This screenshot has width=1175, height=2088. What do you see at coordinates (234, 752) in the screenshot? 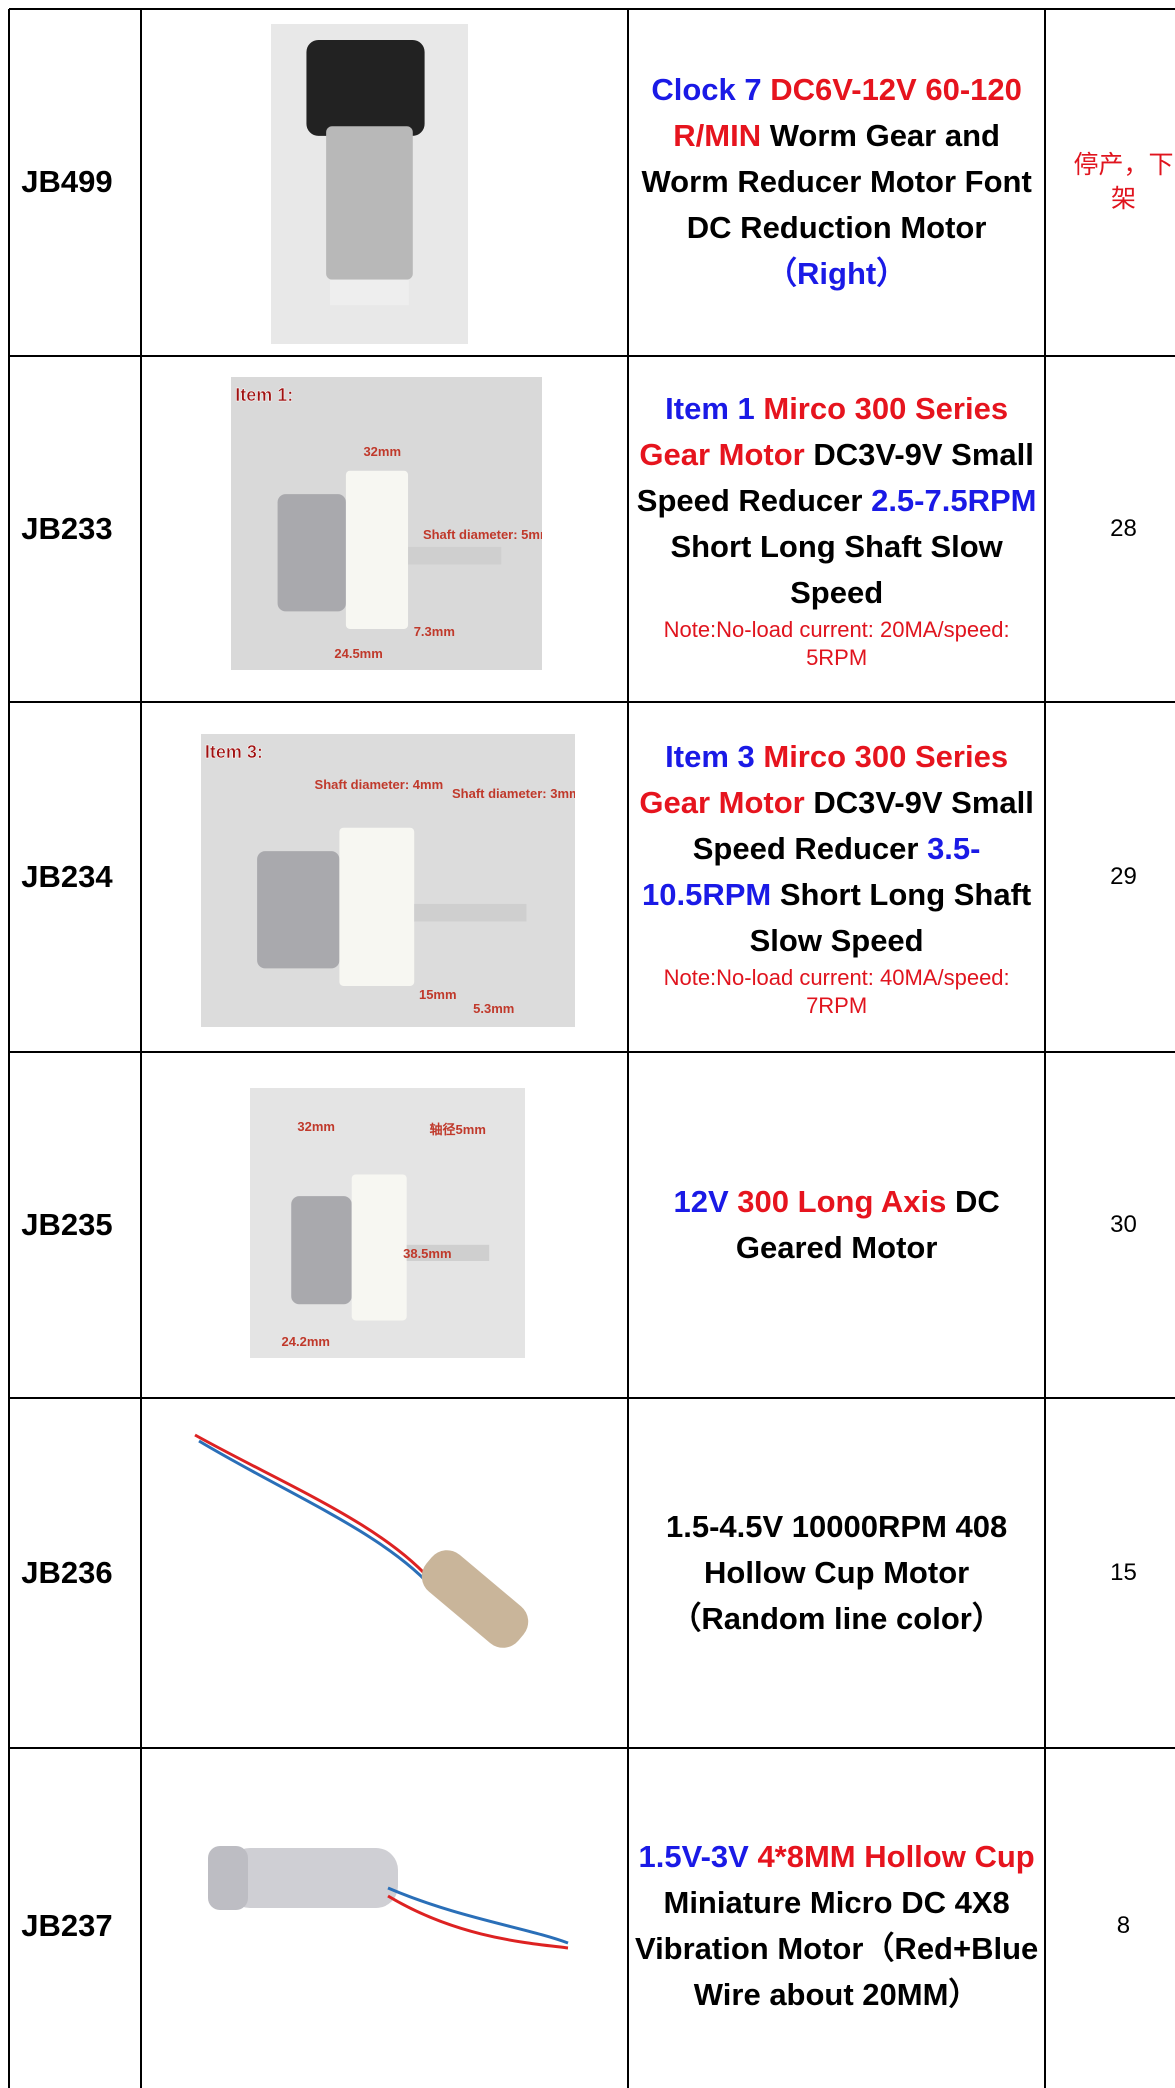
I see `image-label: Item 3:` at bounding box center [234, 752].